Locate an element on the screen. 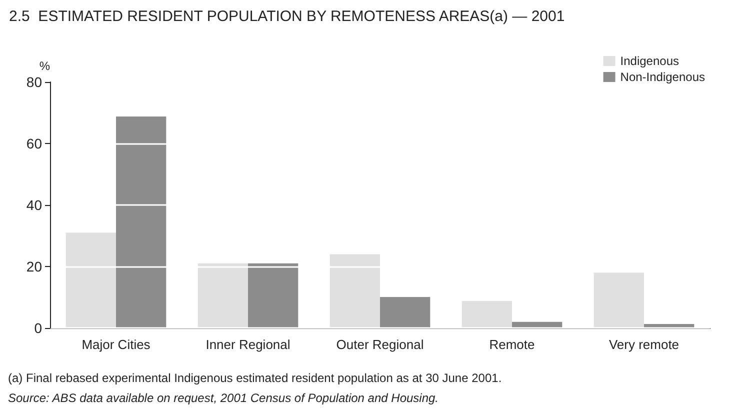  legend-label: Indigenous is located at coordinates (649, 61).